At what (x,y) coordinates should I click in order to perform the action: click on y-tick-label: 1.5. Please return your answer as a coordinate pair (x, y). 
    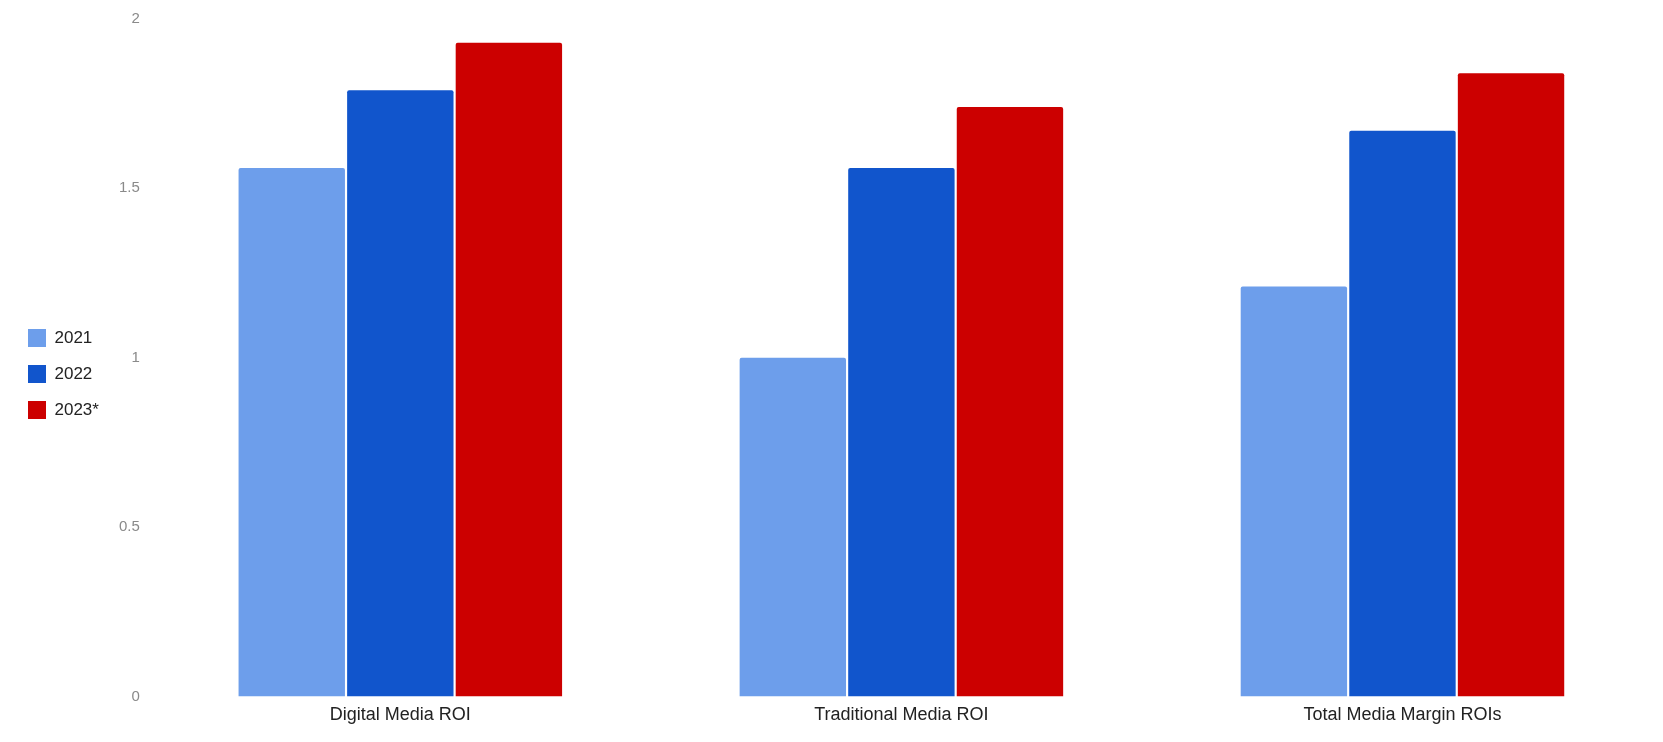
    Looking at the image, I should click on (129, 187).